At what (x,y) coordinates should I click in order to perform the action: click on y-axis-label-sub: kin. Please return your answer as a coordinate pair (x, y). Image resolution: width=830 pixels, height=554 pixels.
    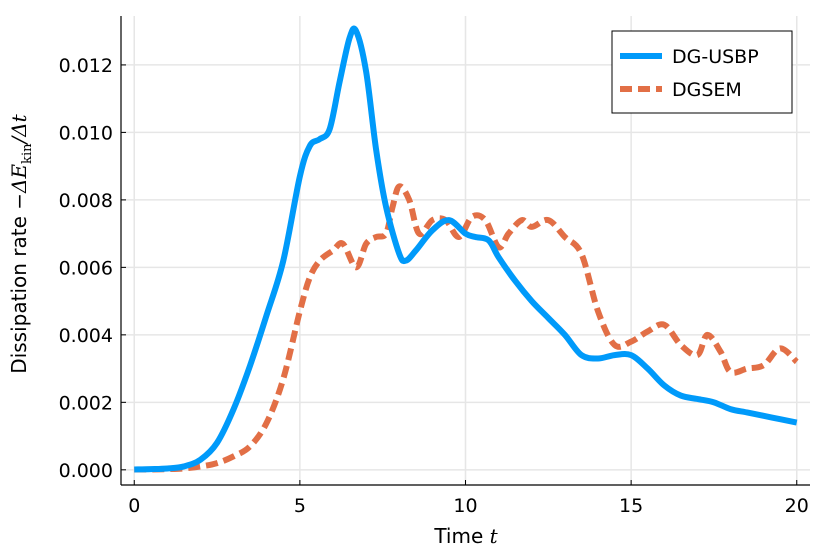
    Looking at the image, I should click on (27, 153).